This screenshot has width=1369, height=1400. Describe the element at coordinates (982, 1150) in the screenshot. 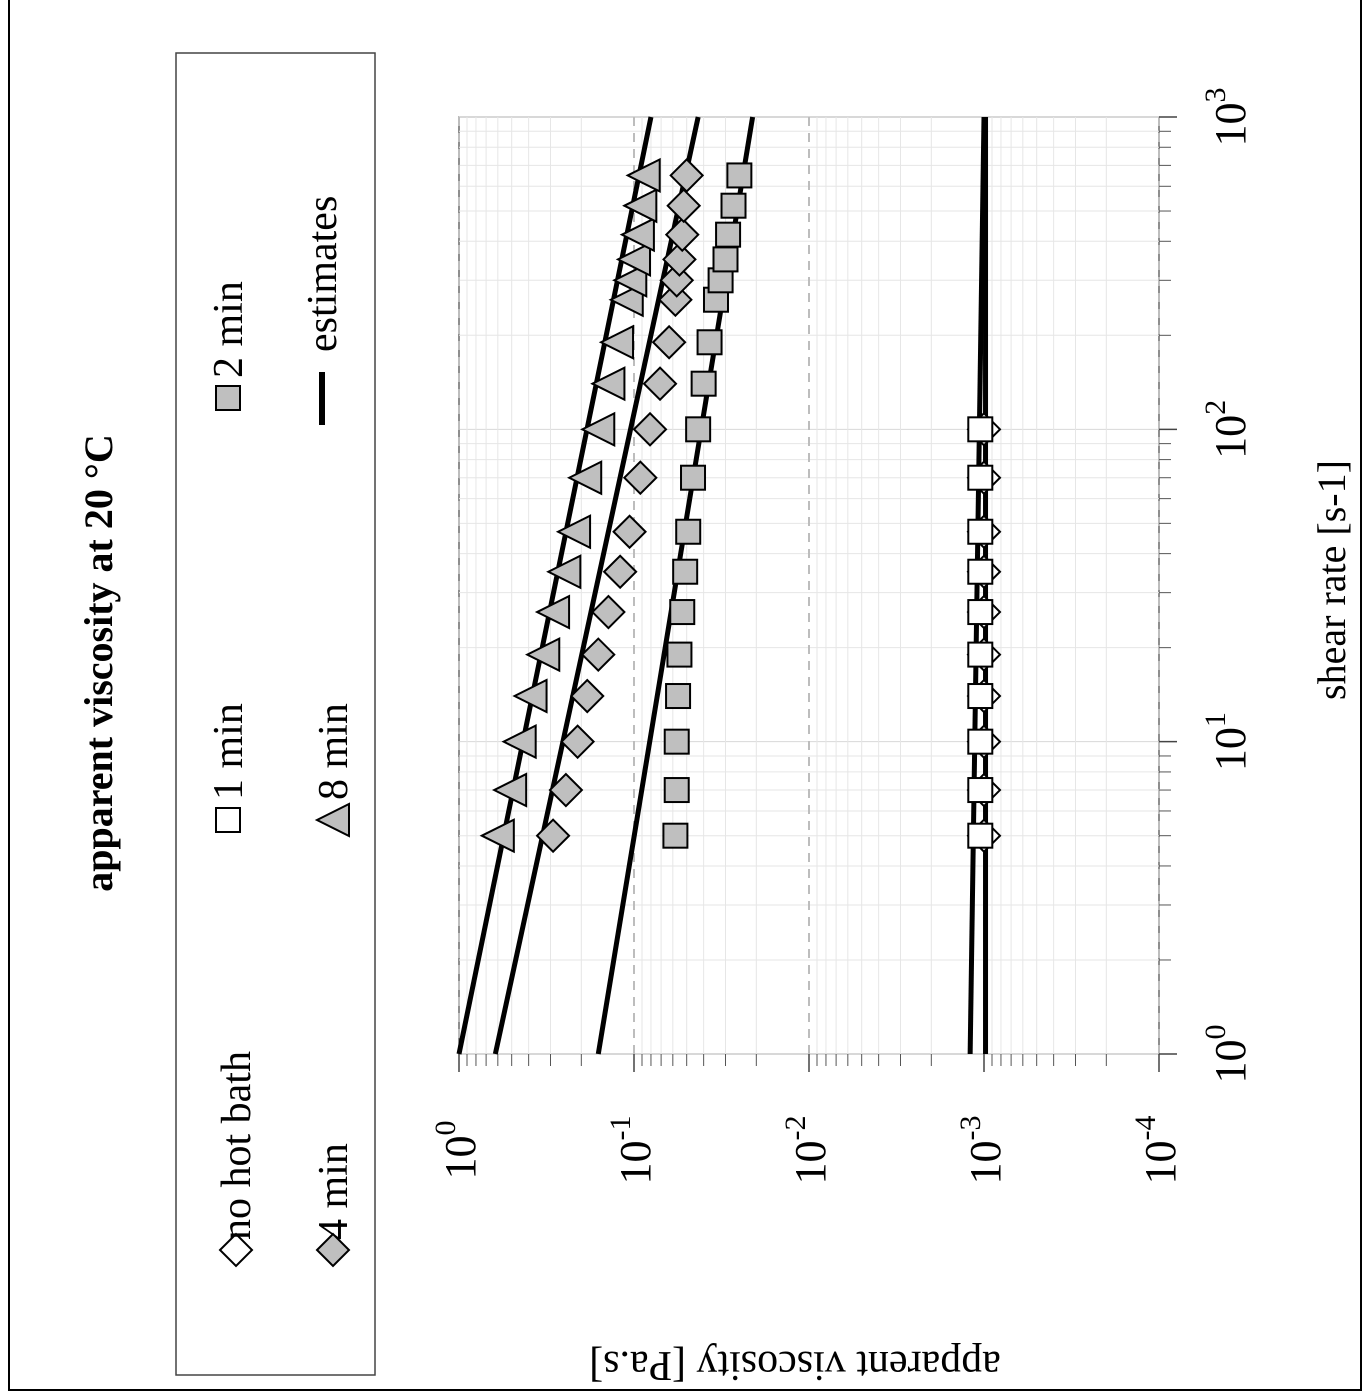

I see `y-tick-label: 10-3` at that location.